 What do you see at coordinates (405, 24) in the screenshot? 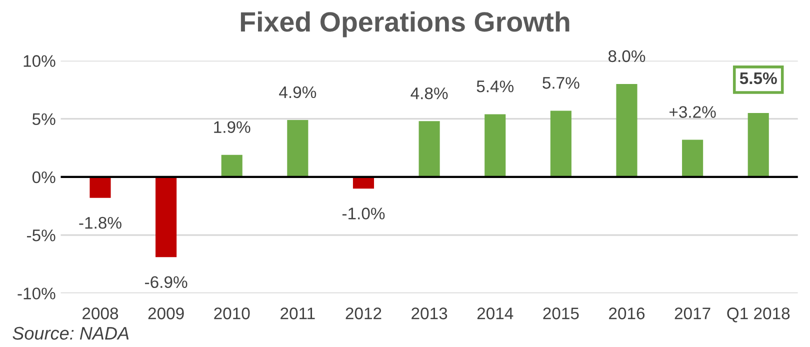
I see `chart-title: Fixed Operations Growth` at bounding box center [405, 24].